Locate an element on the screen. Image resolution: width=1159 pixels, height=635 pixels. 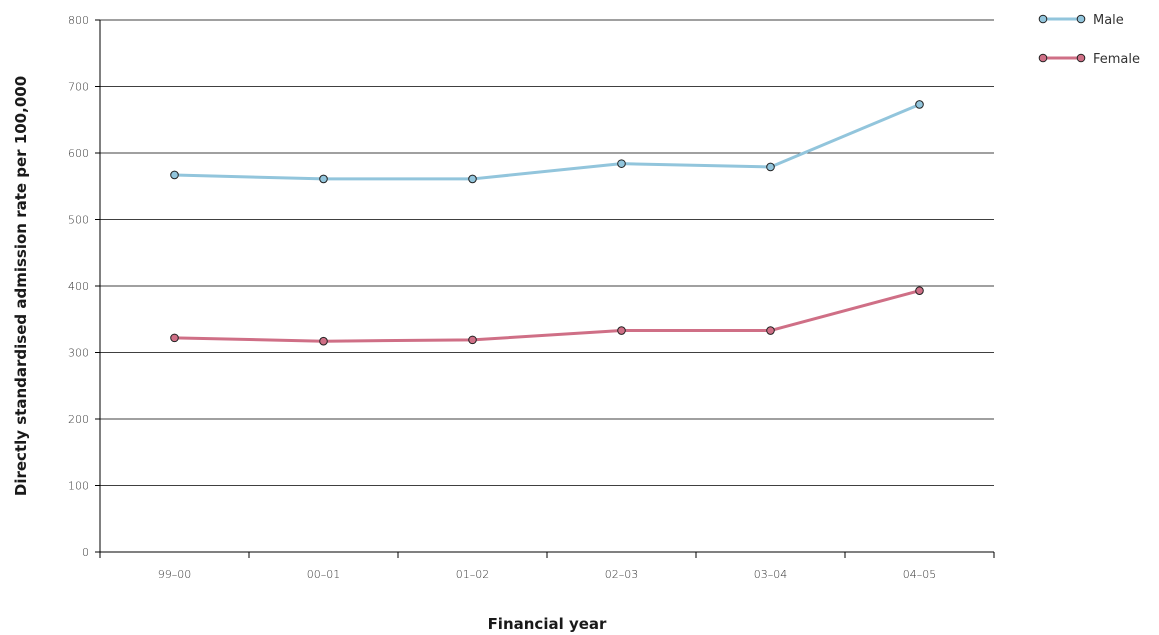
y-tick-label: 0 is located at coordinates (85, 552).